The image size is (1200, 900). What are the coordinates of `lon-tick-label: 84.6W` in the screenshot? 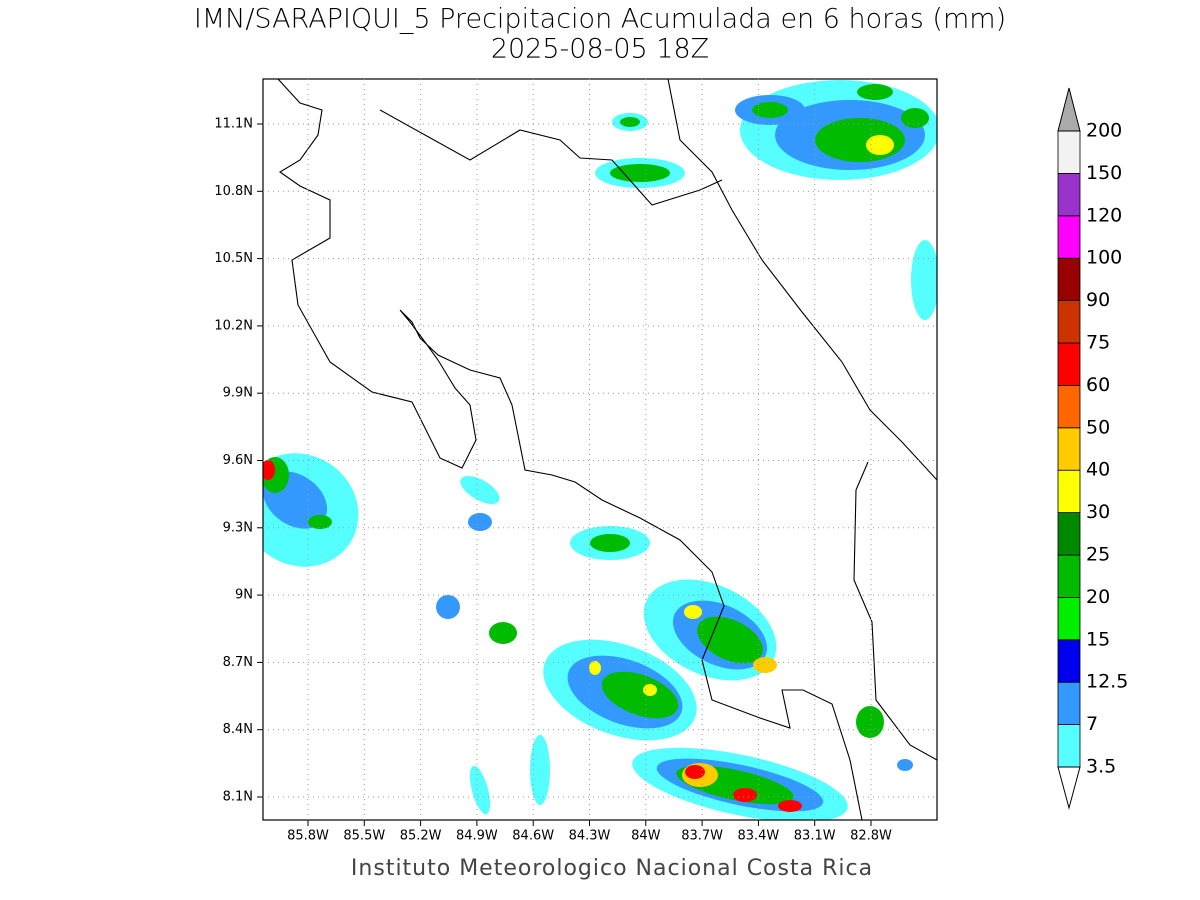 It's located at (533, 836).